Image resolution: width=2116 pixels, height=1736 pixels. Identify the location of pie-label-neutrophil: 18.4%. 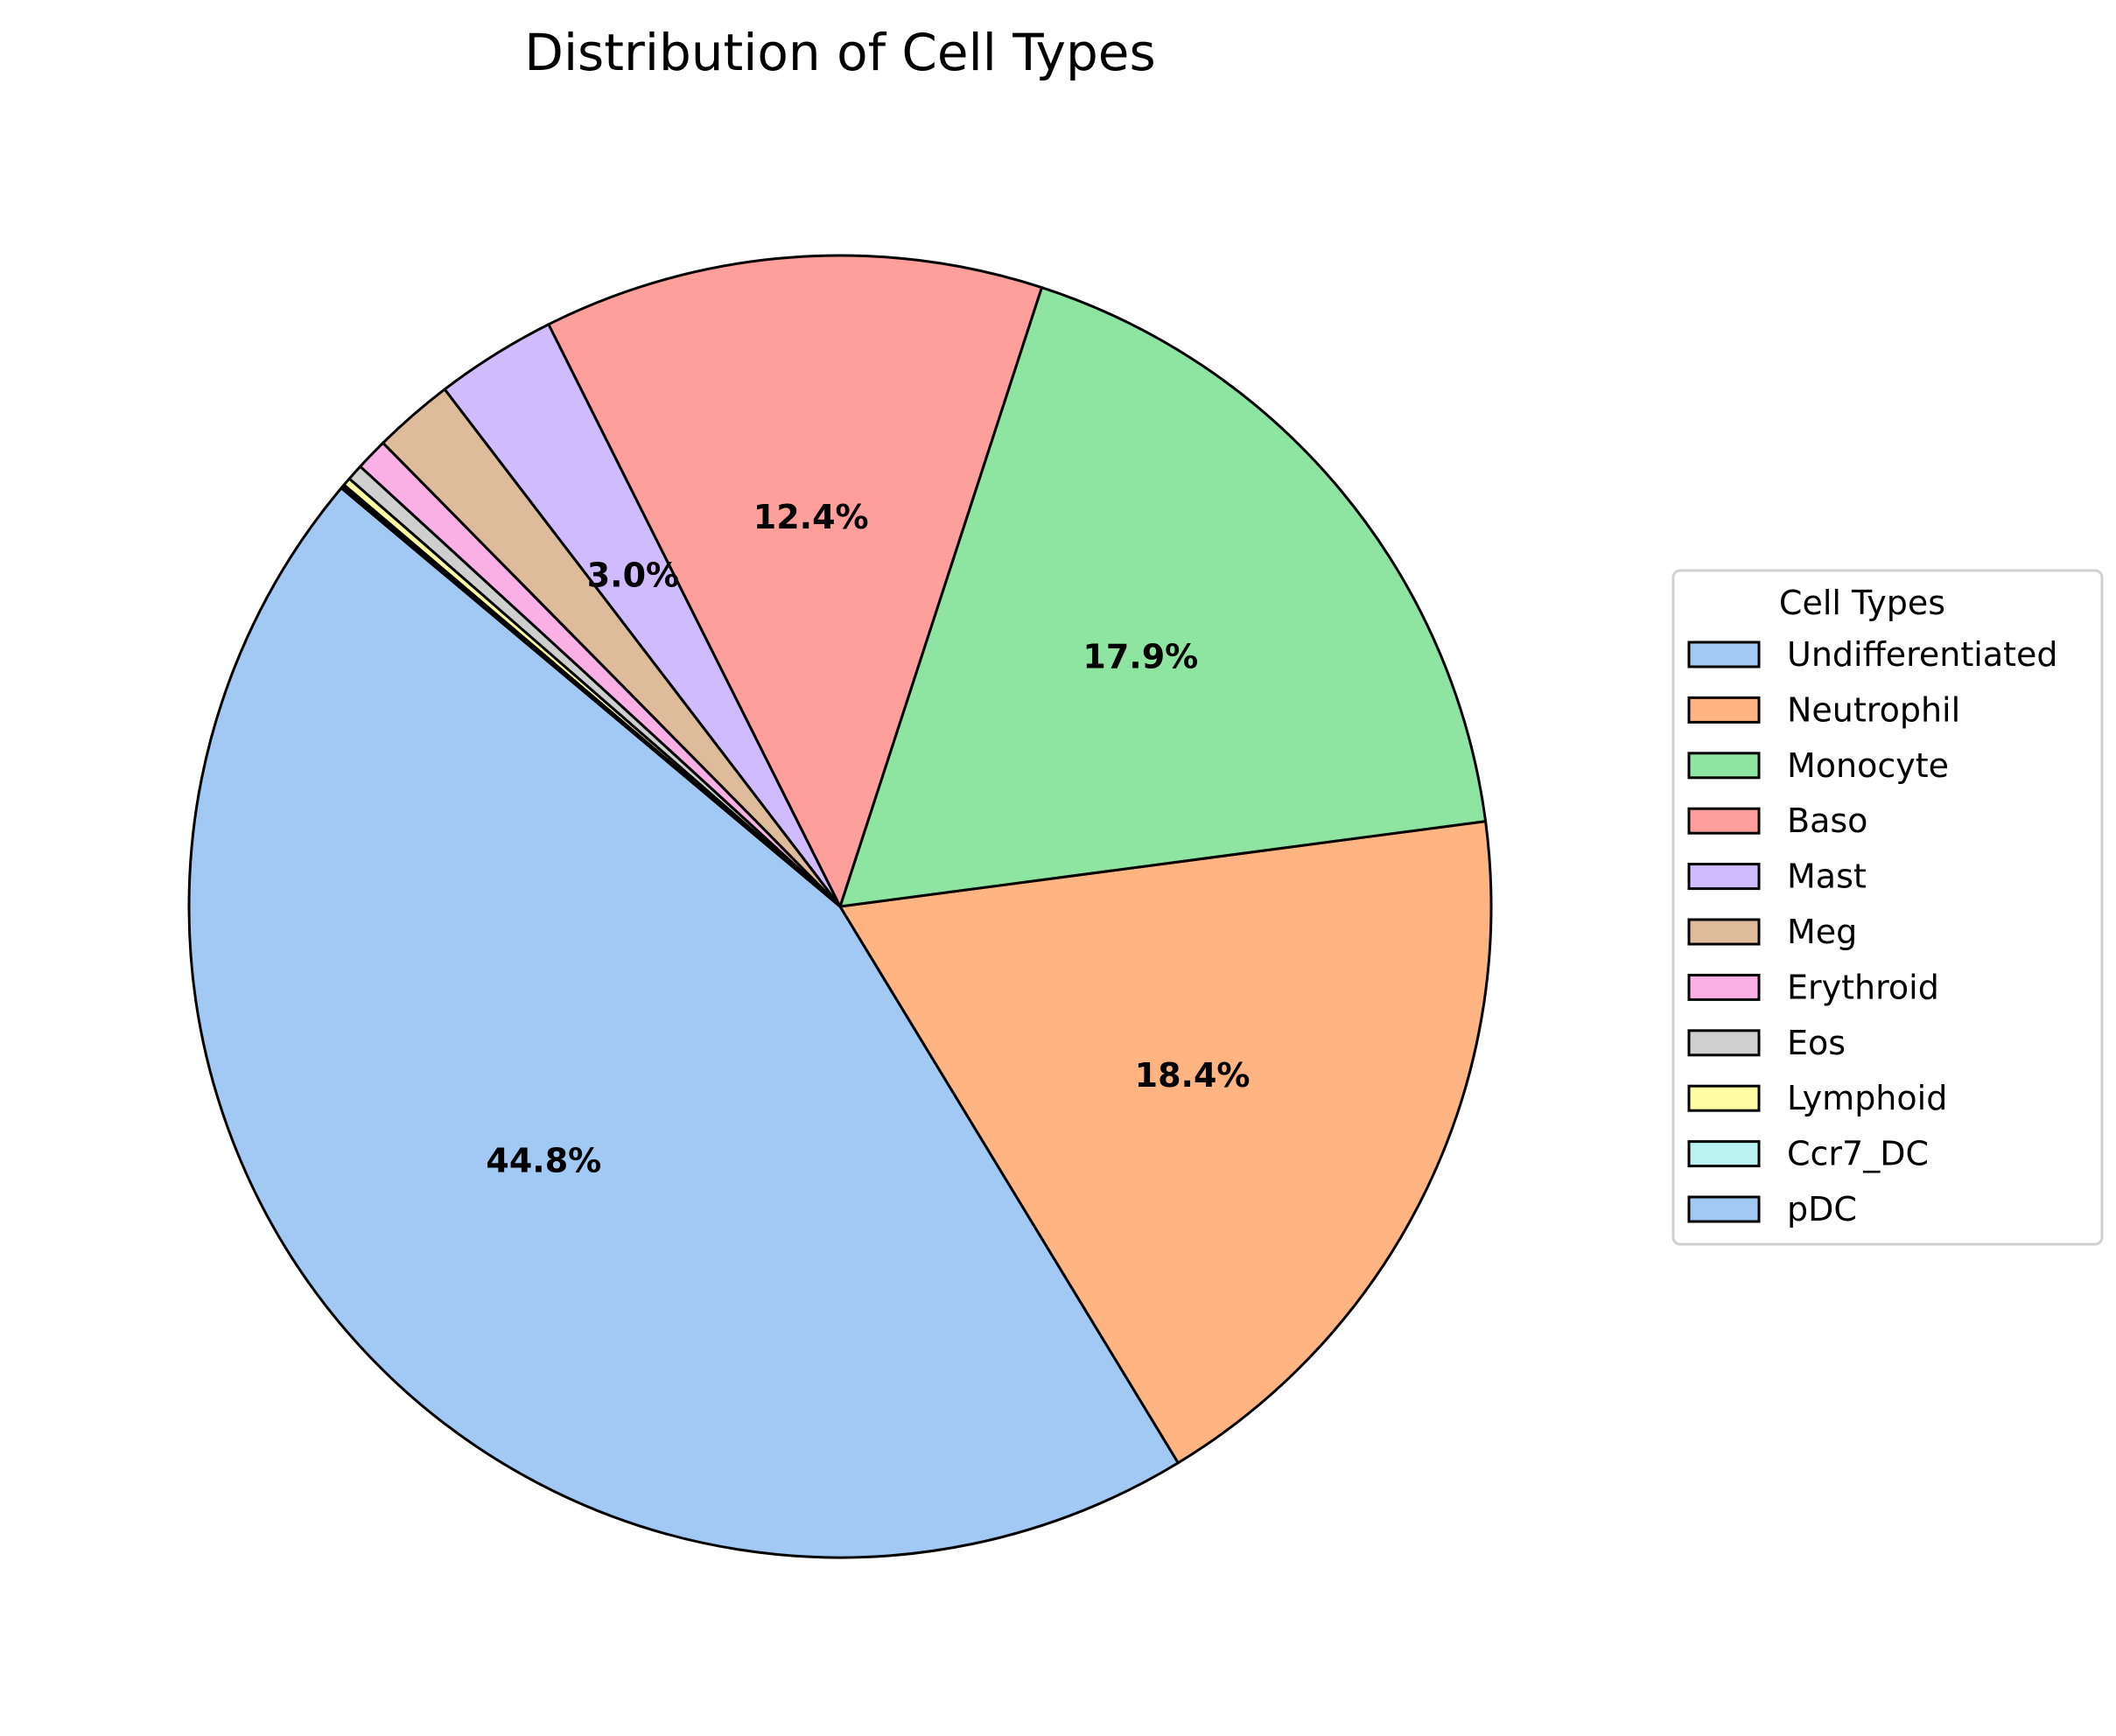
(1193, 1075).